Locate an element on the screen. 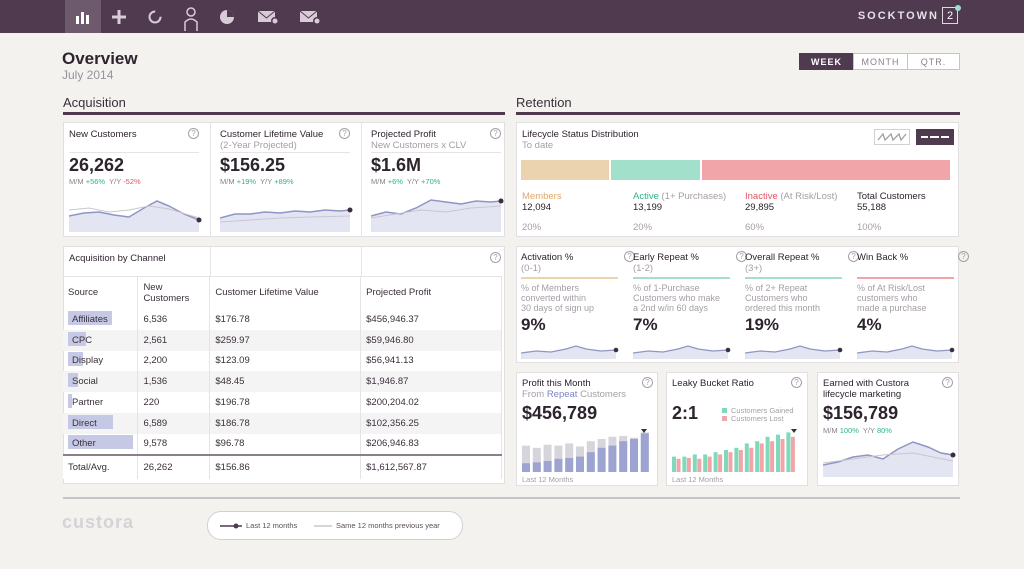  refresh-nav-button is located at coordinates (155, 16).